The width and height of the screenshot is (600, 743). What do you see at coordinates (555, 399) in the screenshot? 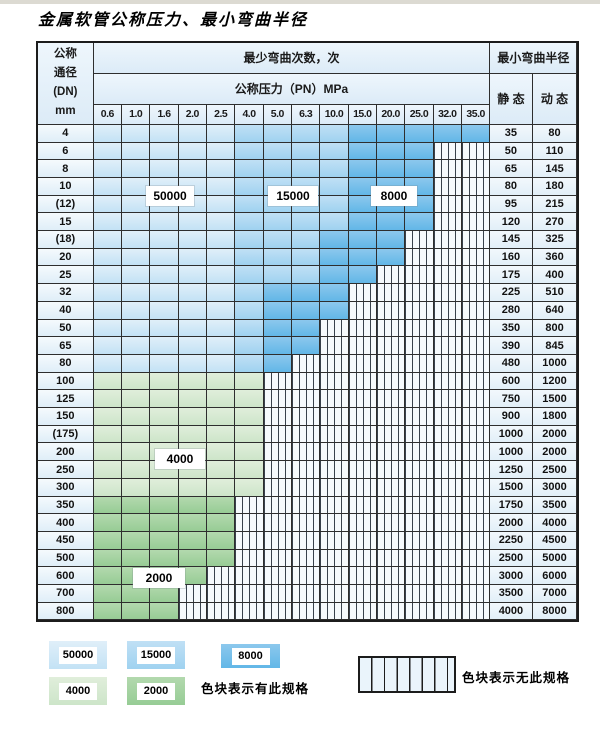
I see `dynamic-value: 1500` at bounding box center [555, 399].